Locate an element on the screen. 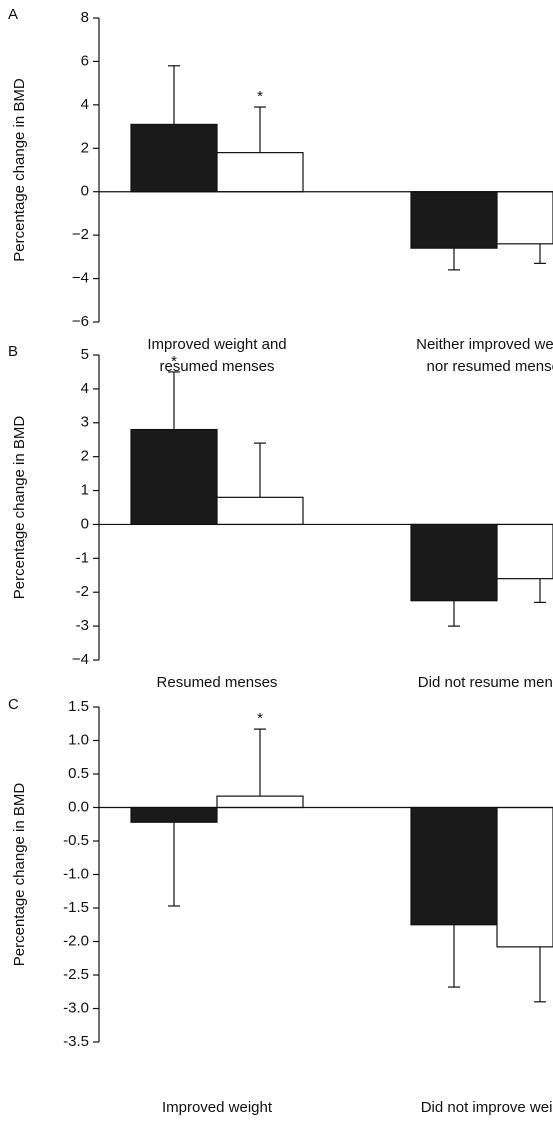 The height and width of the screenshot is (1129, 553). y-tick-label: 1 is located at coordinates (85, 490).